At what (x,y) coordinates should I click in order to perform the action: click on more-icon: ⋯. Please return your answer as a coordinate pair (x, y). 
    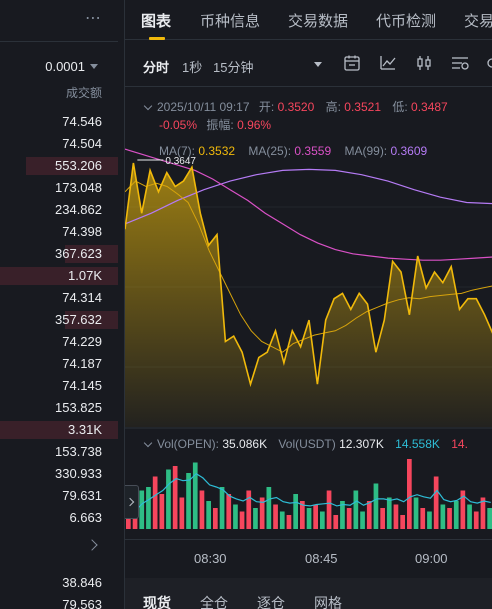
    Looking at the image, I should click on (93, 18).